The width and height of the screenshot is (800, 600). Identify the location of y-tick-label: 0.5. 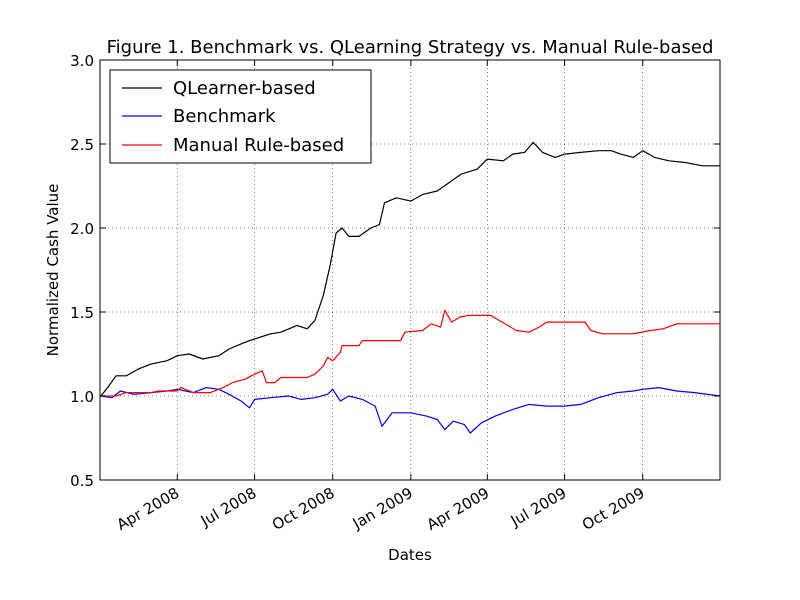
(82, 481).